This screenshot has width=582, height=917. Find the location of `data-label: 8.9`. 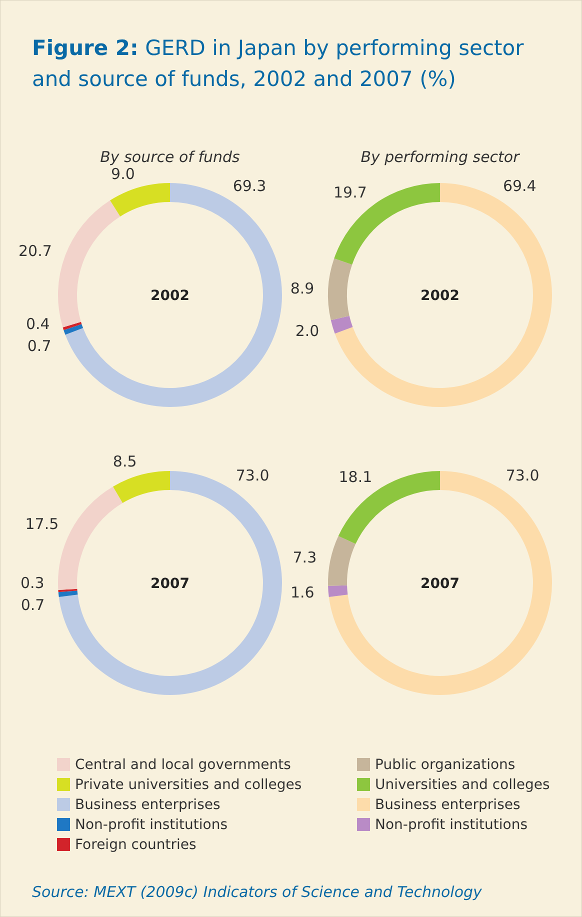

data-label: 8.9 is located at coordinates (302, 288).